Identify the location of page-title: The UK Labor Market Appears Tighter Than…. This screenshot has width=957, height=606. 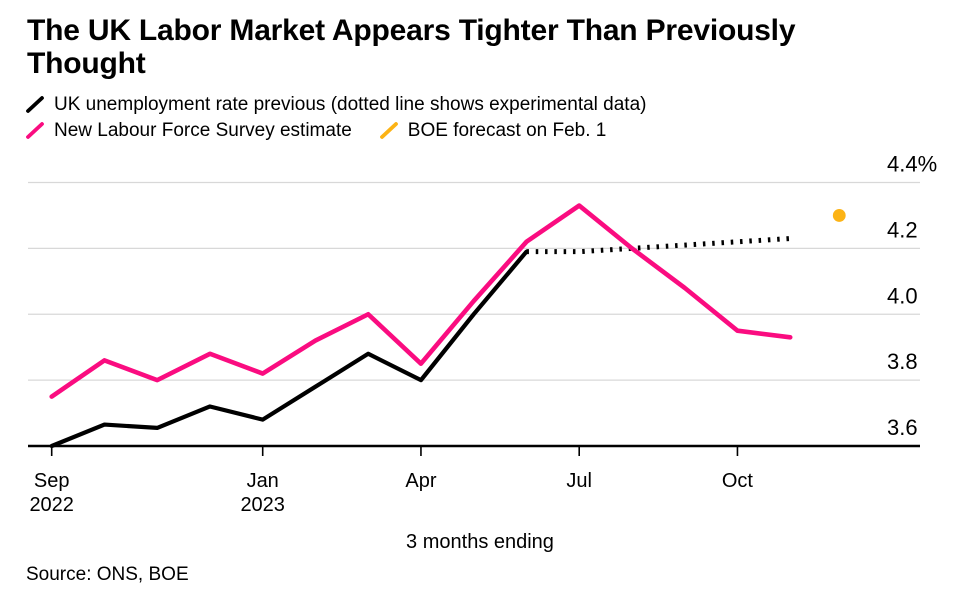
(477, 47).